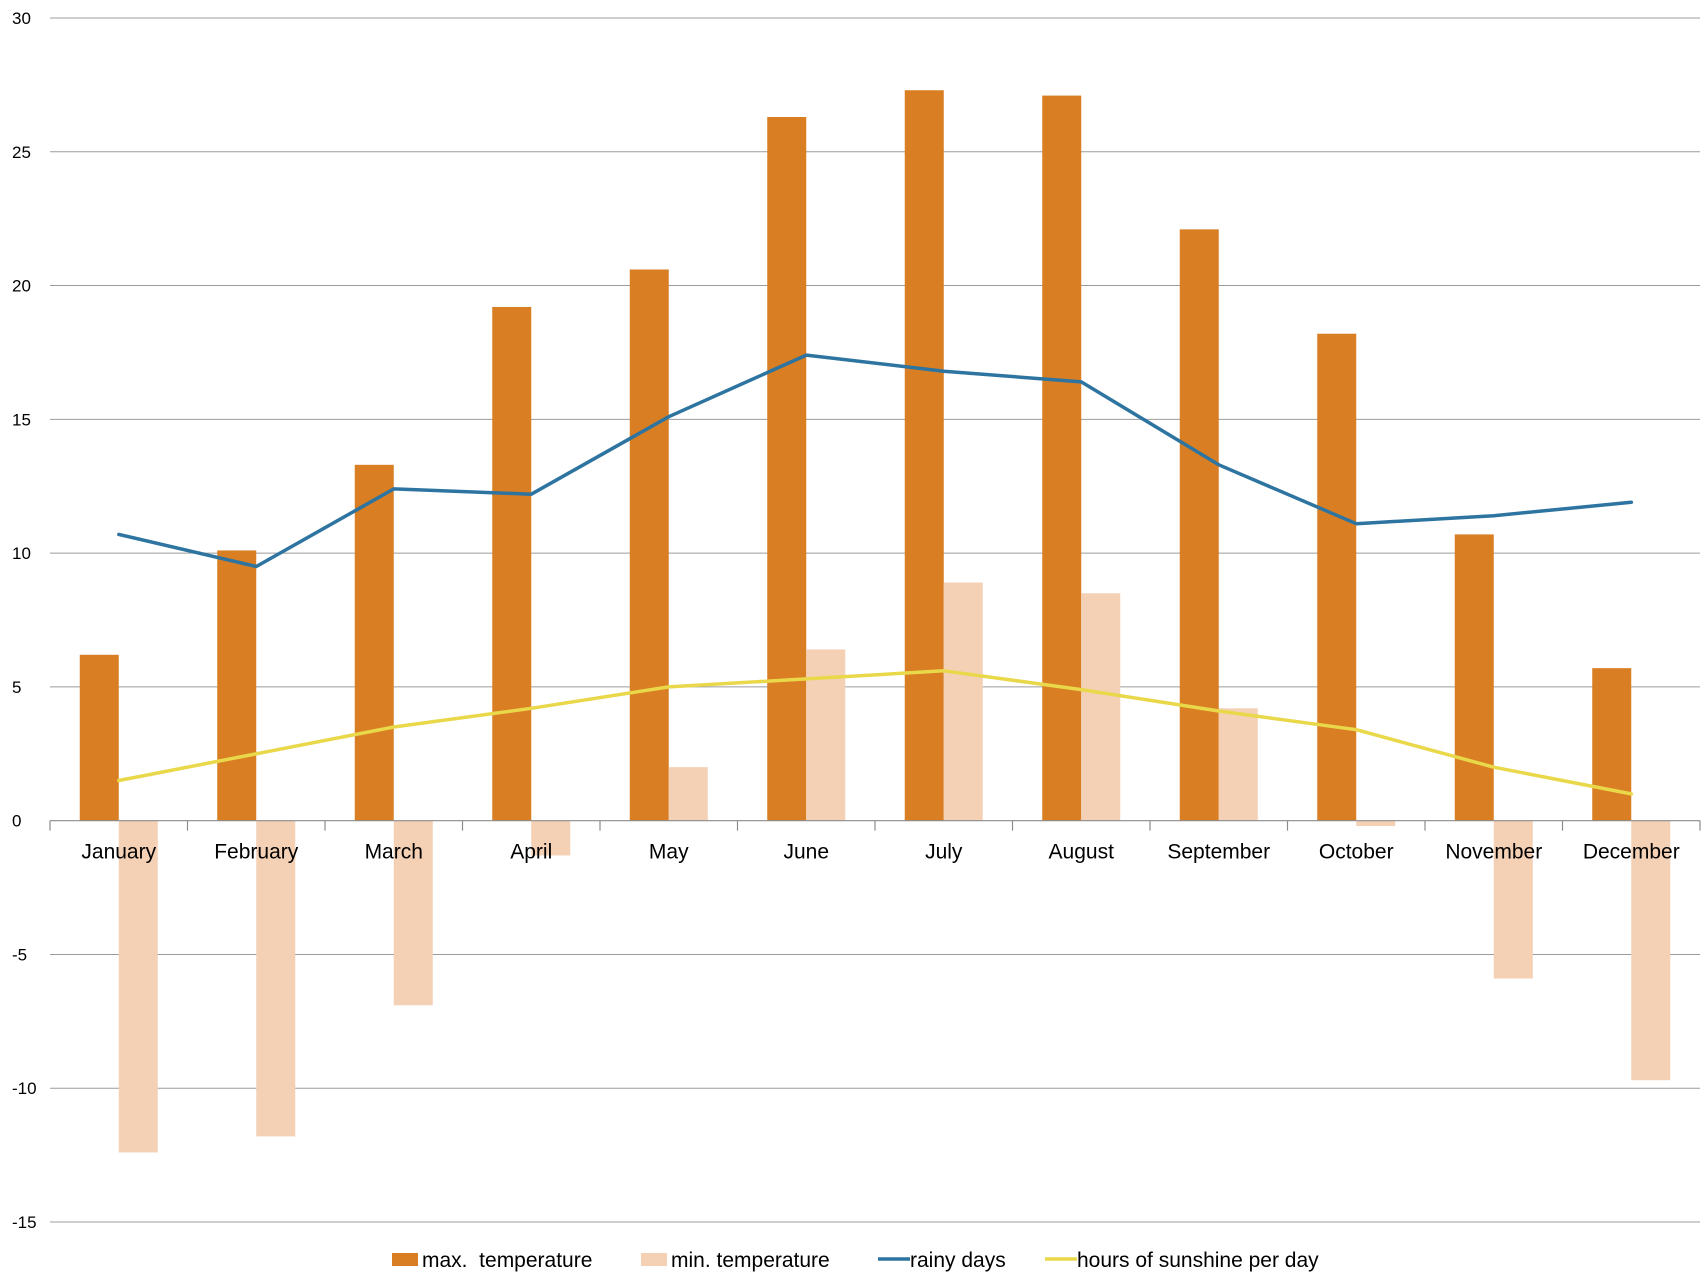  I want to click on y-tick-label: 25, so click(21, 152).